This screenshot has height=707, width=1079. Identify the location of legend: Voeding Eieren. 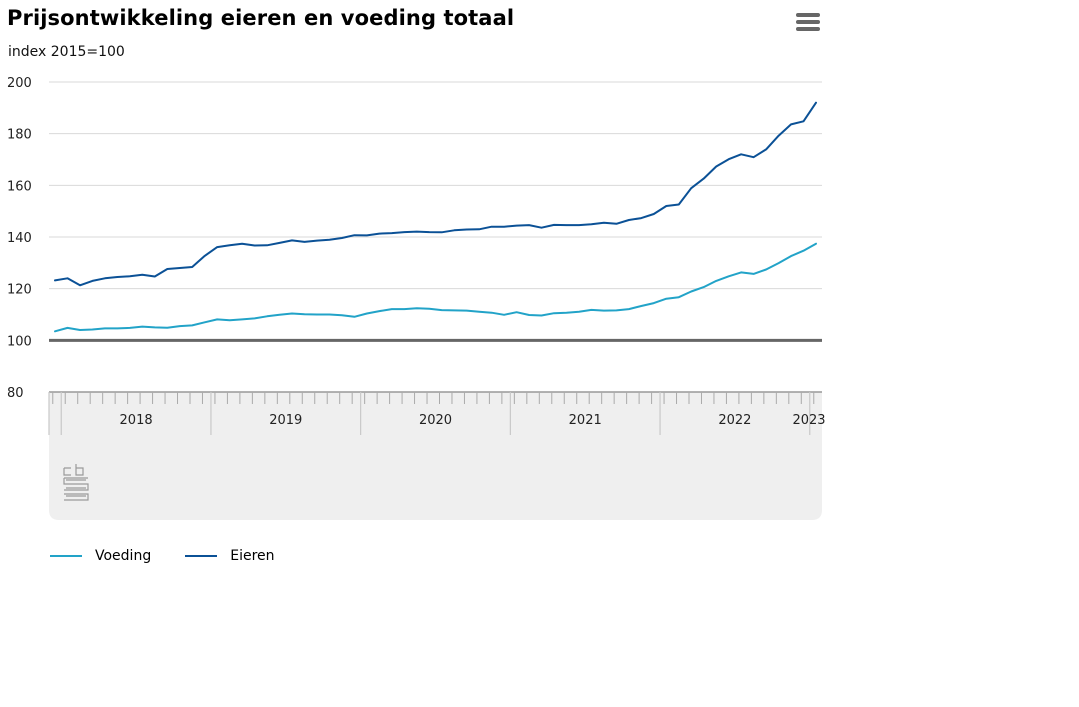
(162, 556).